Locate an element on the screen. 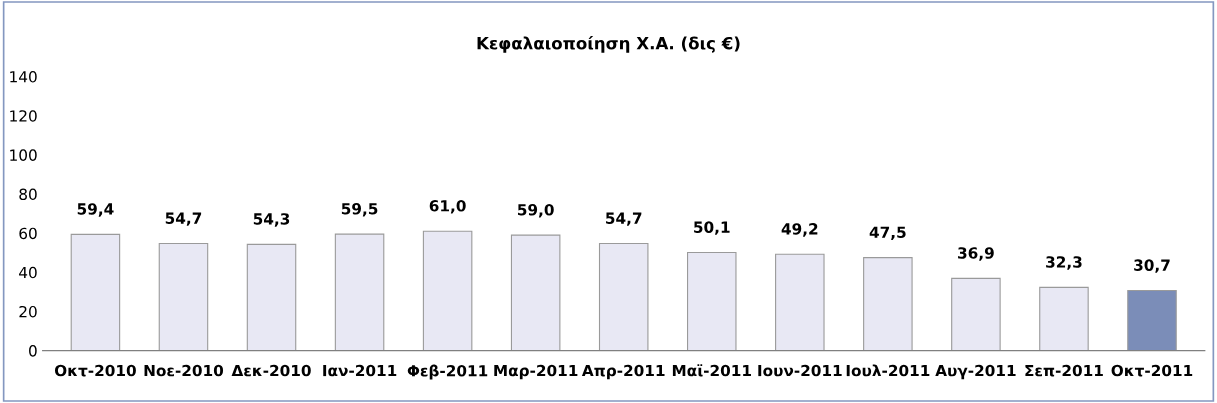  x-tick-label: Μαρ-2011 is located at coordinates (536, 372).